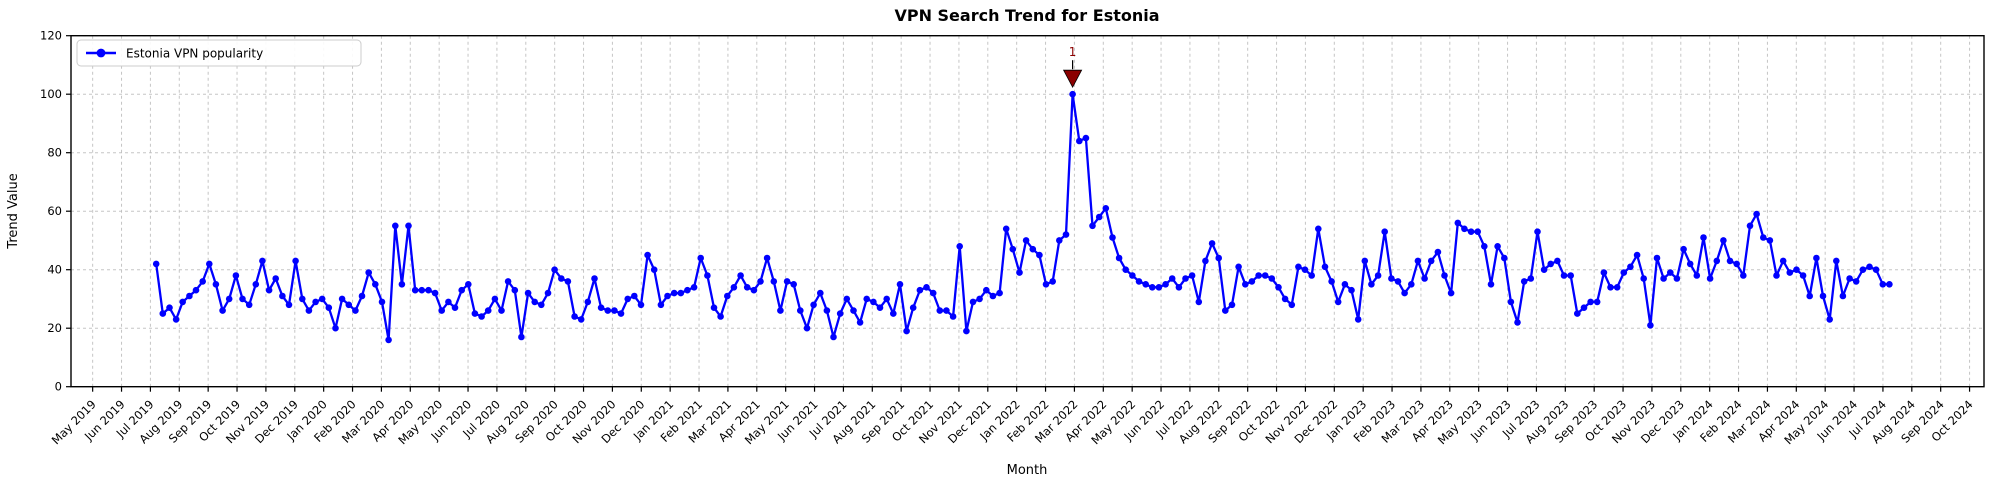  What do you see at coordinates (1072, 79) in the screenshot?
I see `annotation-triangle-marker` at bounding box center [1072, 79].